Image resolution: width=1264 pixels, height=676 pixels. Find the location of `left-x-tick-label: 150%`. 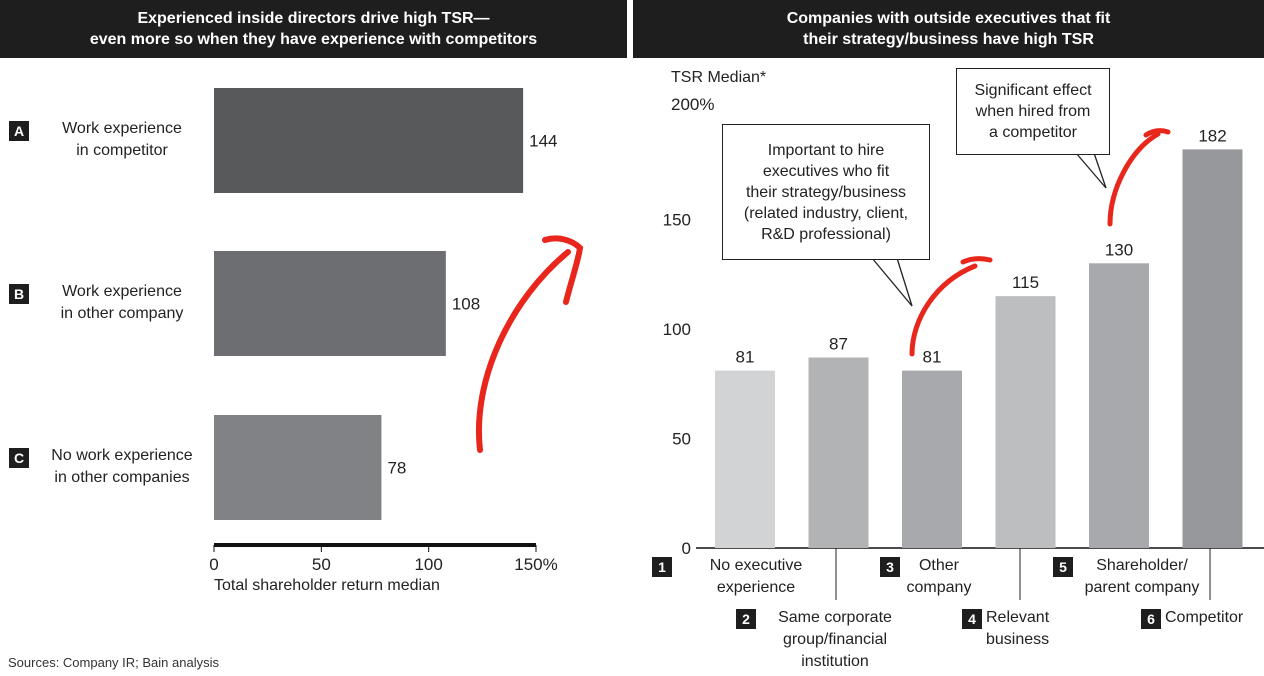

left-x-tick-label: 150% is located at coordinates (535, 564).